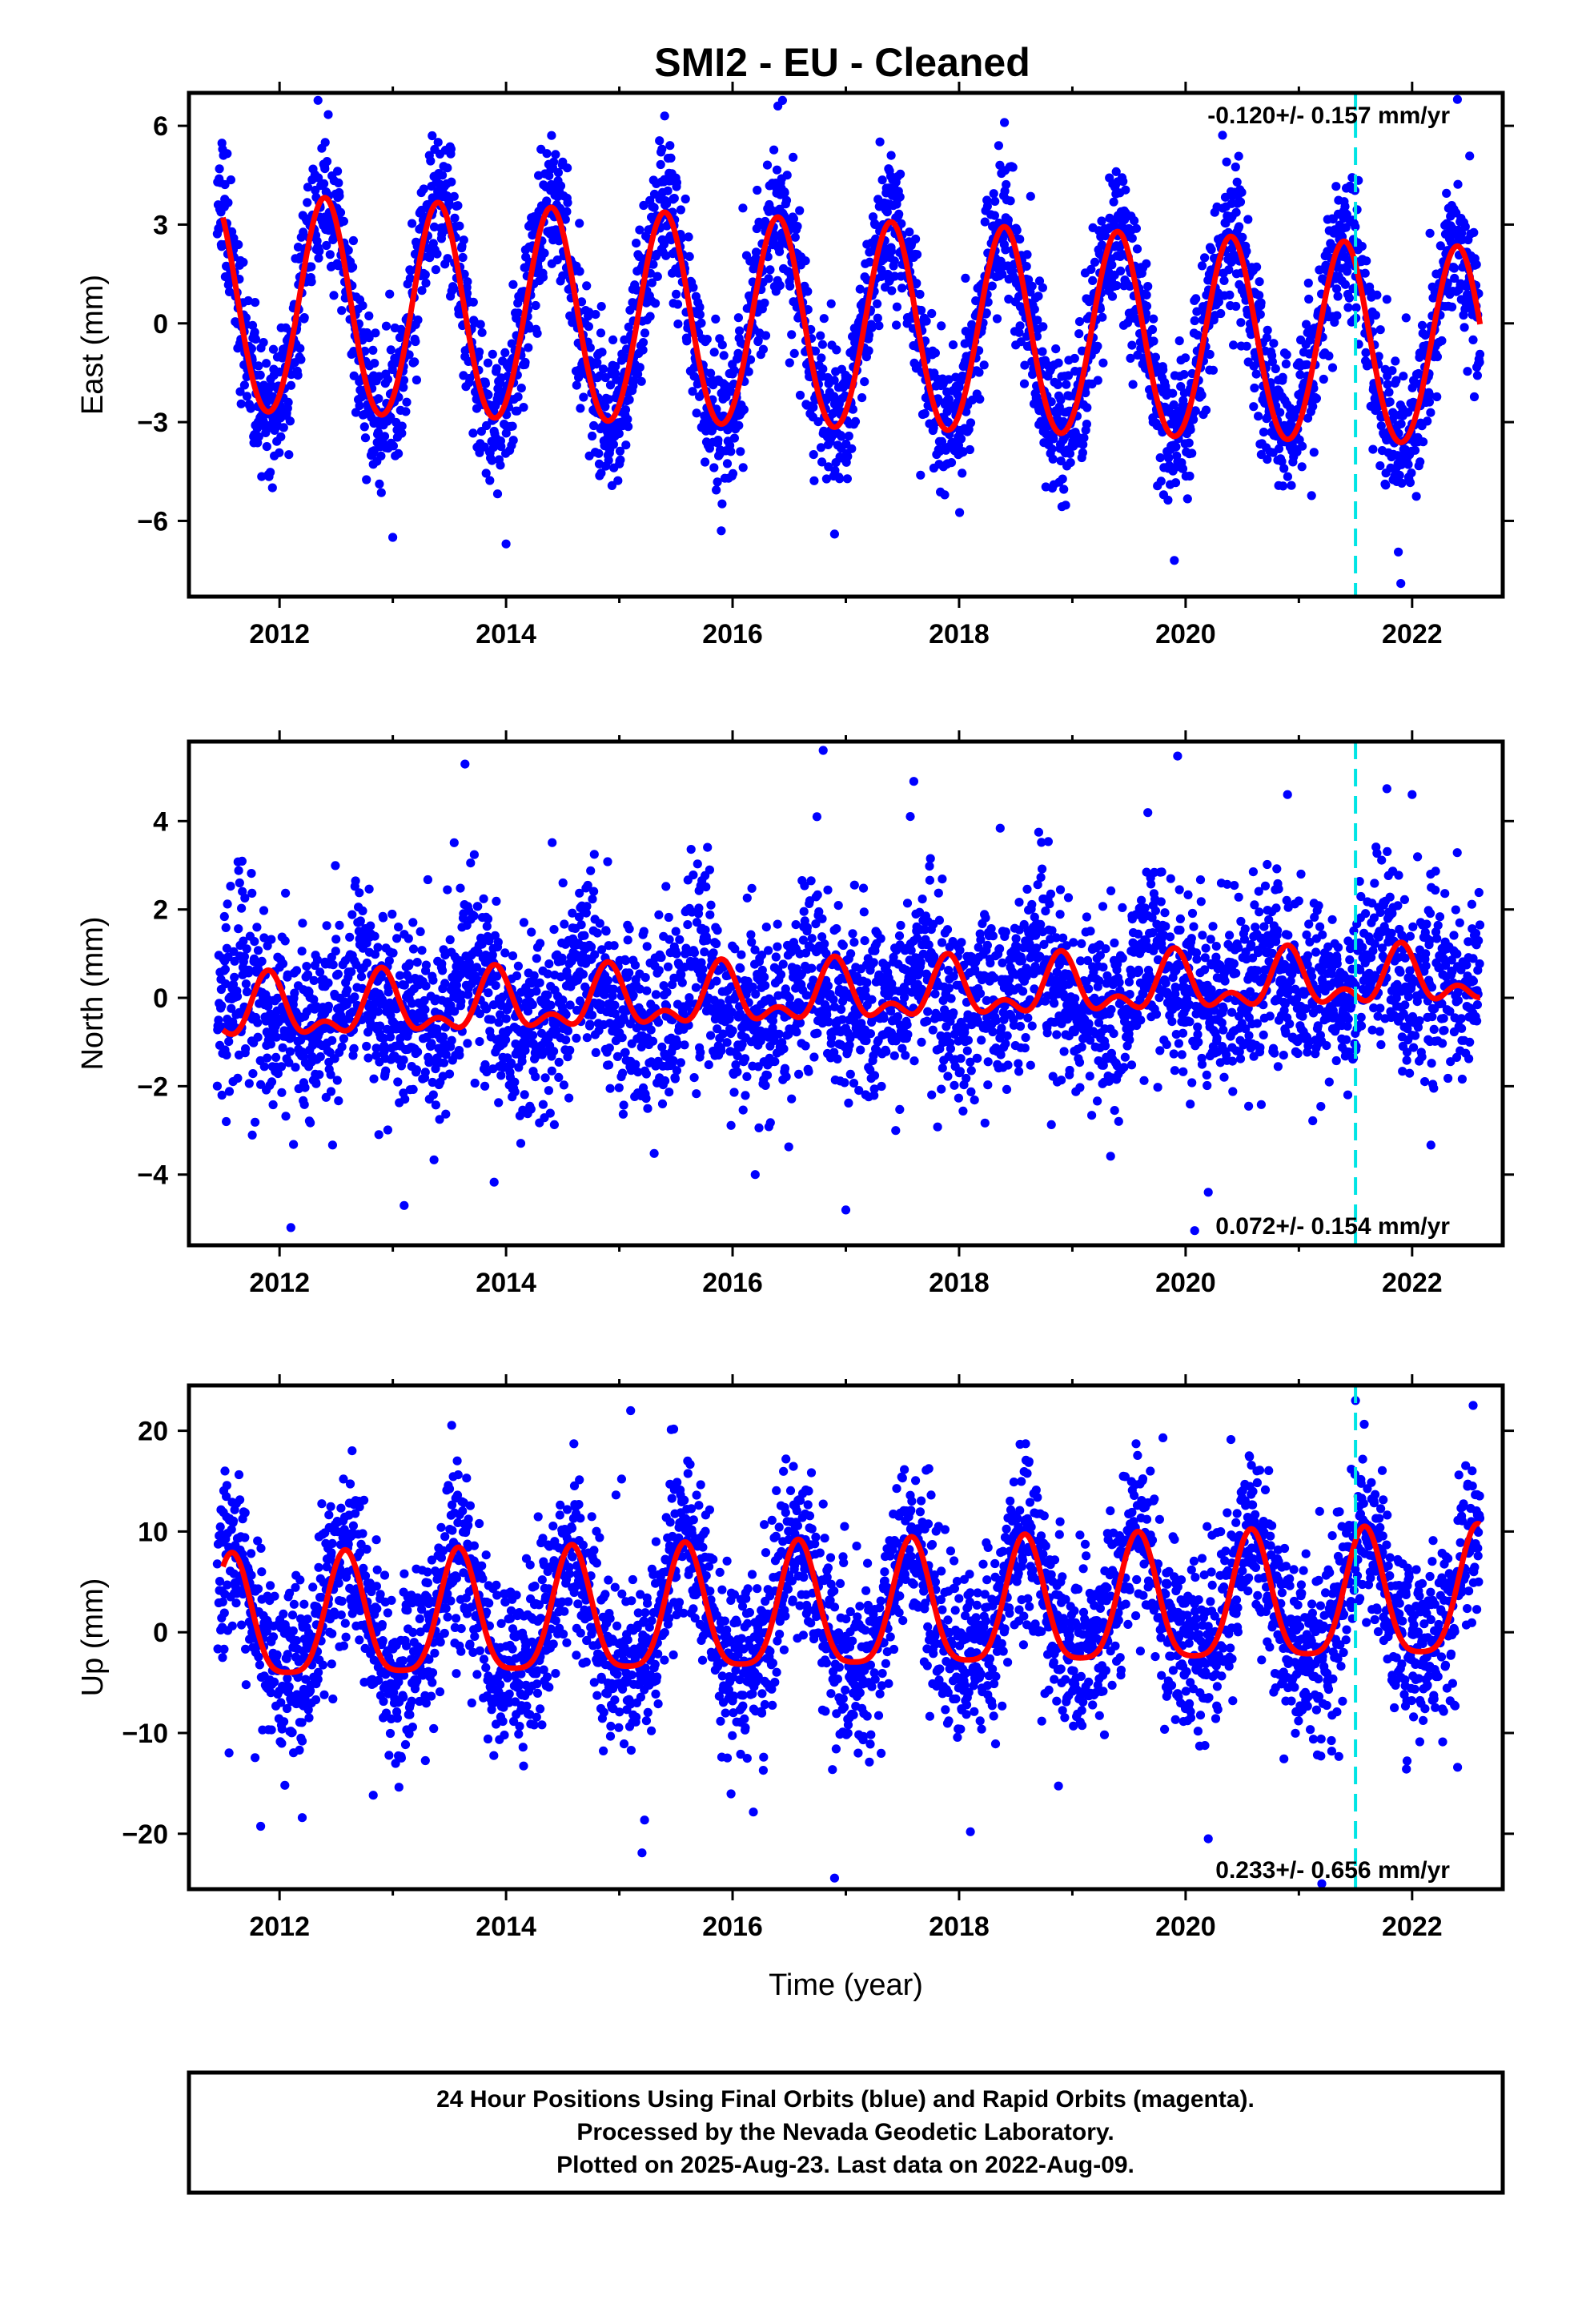 This screenshot has height=2324, width=1582. Describe the element at coordinates (161, 225) in the screenshot. I see `y-tick-label: 3` at that location.